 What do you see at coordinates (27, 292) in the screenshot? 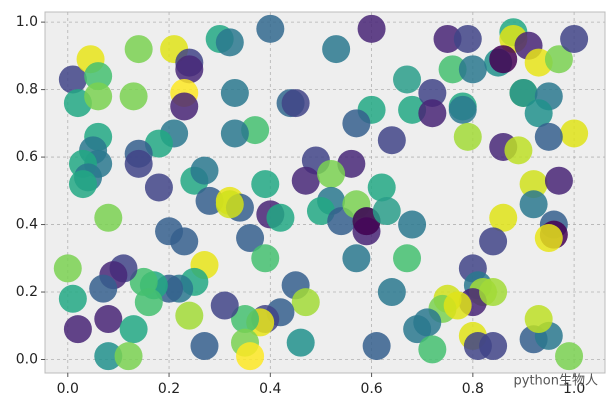
I see `y-tick-label: 0.2` at bounding box center [27, 292].